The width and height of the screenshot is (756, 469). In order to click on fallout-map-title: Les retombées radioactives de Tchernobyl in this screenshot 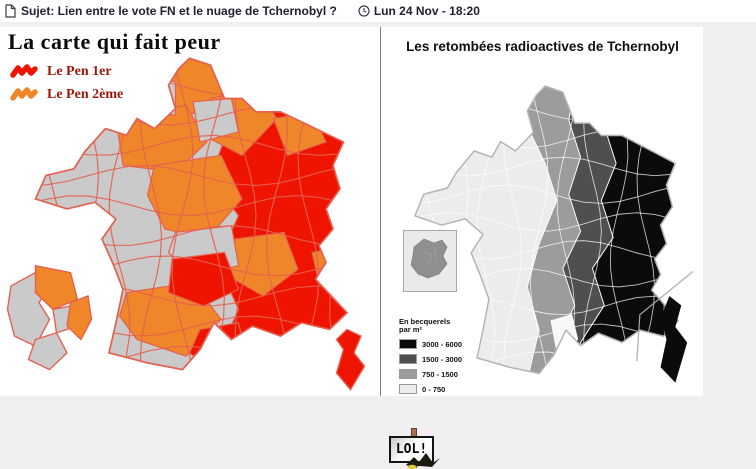, I will do `click(542, 46)`.